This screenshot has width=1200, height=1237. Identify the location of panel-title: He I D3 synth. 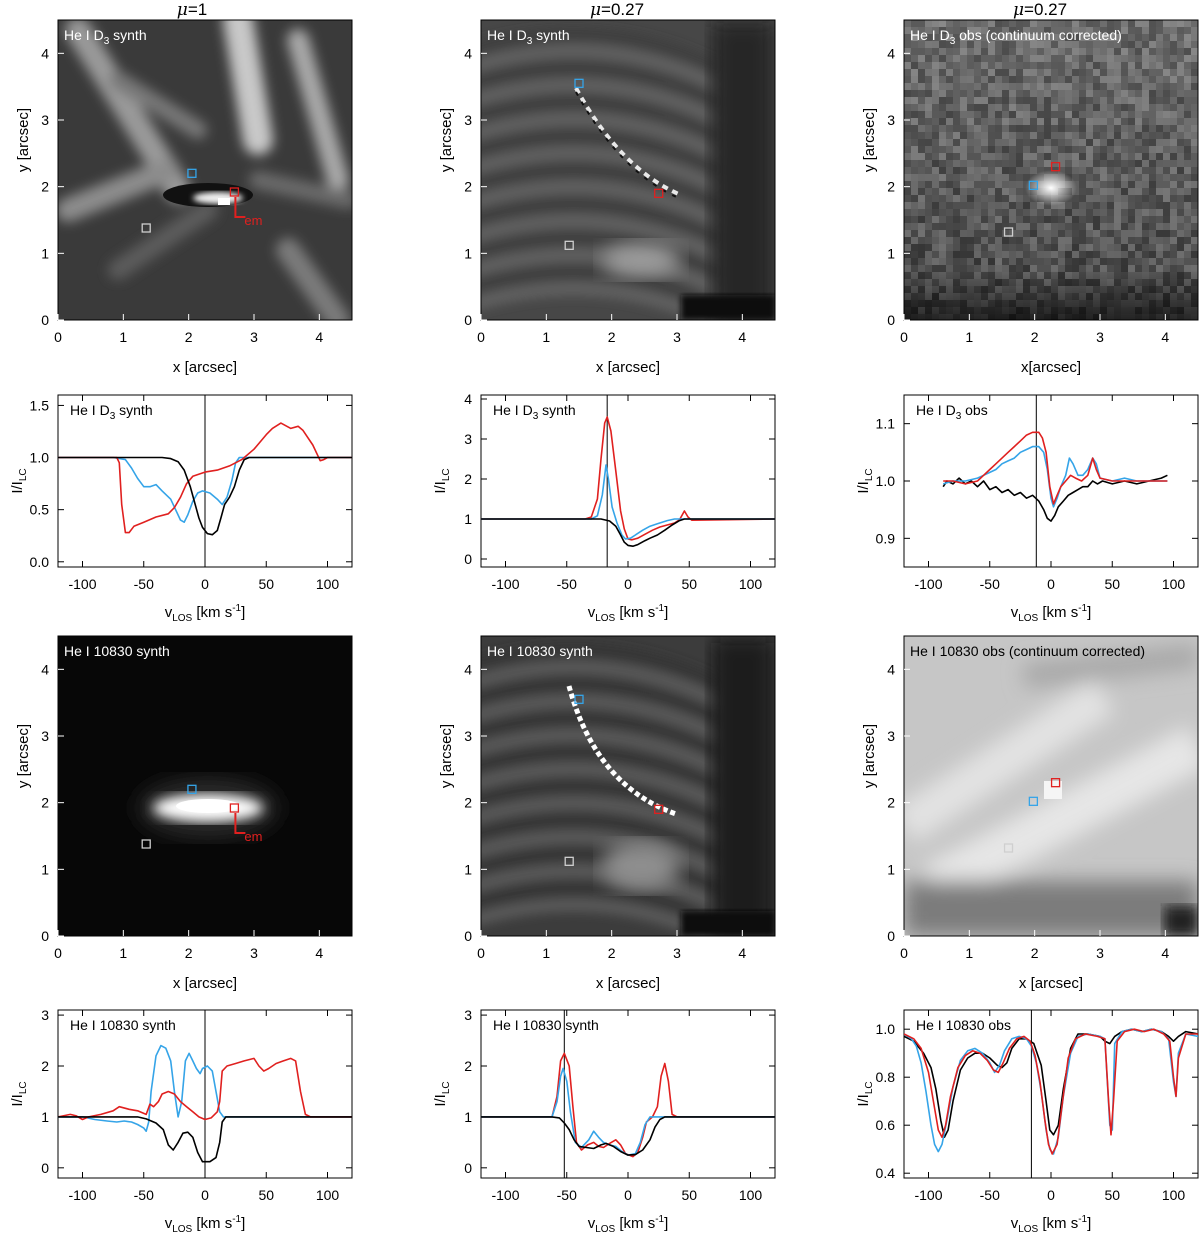
(111, 412).